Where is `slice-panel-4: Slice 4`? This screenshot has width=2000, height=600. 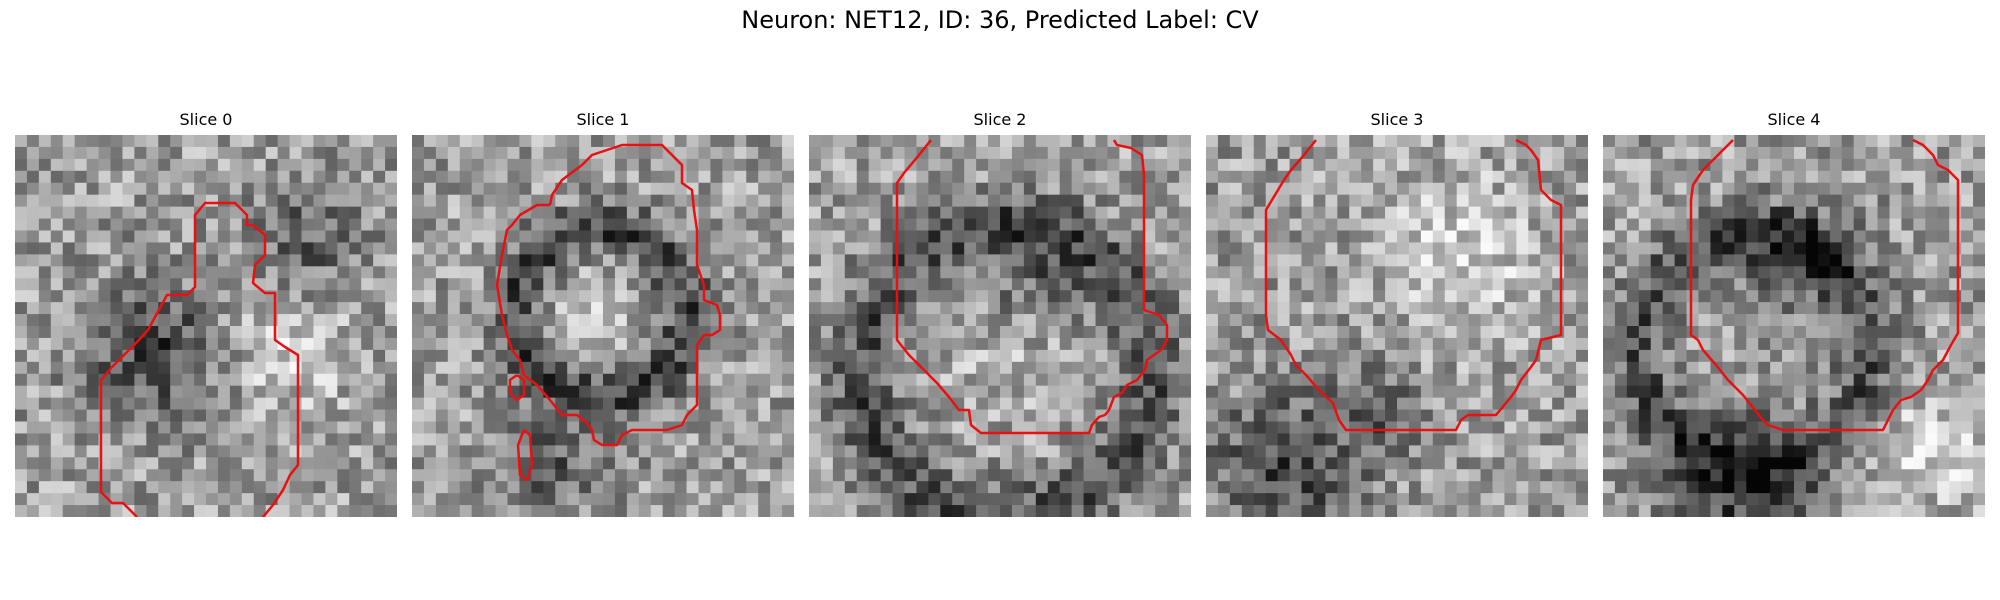
slice-panel-4: Slice 4 is located at coordinates (1794, 313).